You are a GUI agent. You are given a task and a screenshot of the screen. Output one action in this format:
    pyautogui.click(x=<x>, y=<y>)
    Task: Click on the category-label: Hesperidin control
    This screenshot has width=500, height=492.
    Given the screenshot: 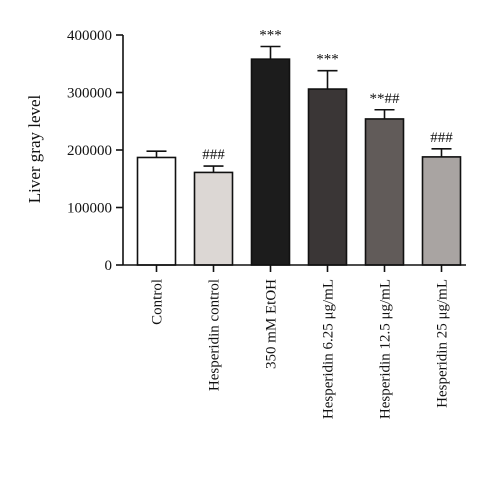 What is the action you would take?
    pyautogui.click(x=215, y=335)
    